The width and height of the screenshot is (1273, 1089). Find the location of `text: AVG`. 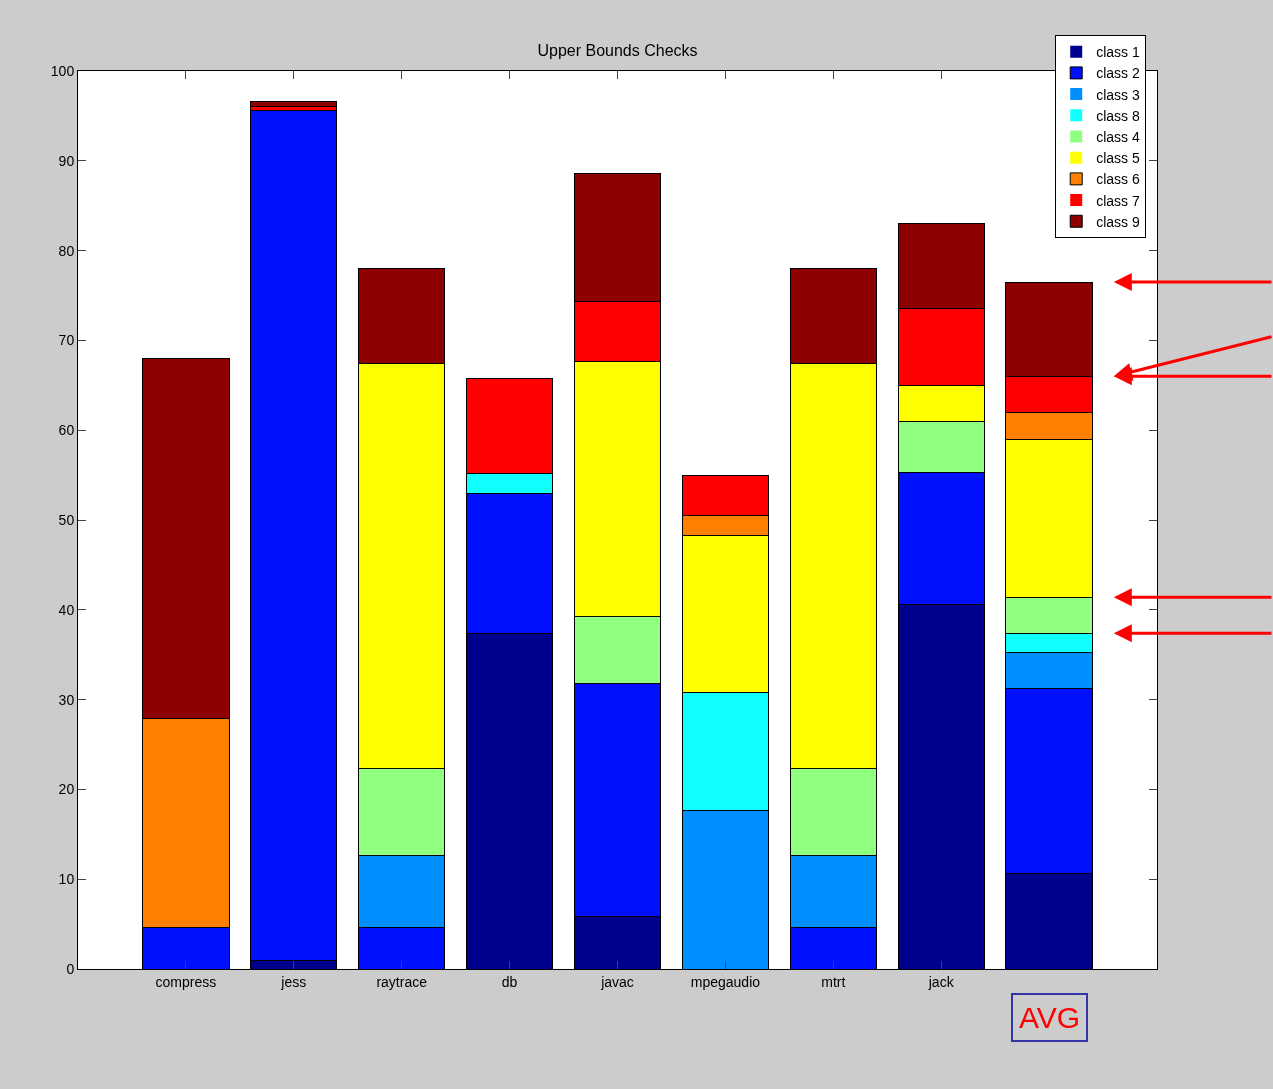

text: AVG is located at coordinates (1050, 1017).